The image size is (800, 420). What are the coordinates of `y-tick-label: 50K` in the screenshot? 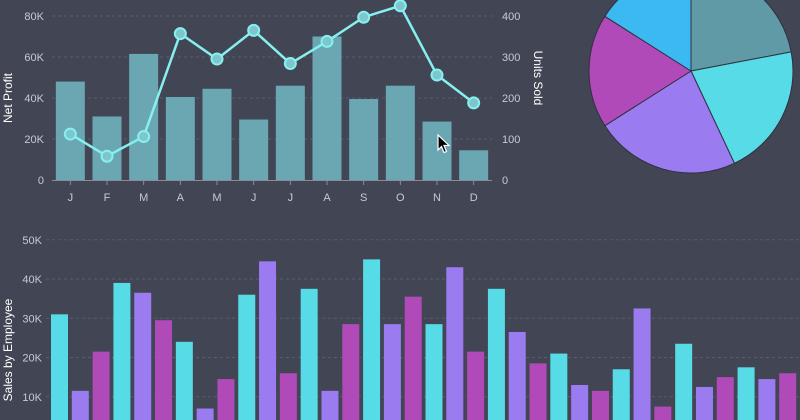 It's located at (32, 241).